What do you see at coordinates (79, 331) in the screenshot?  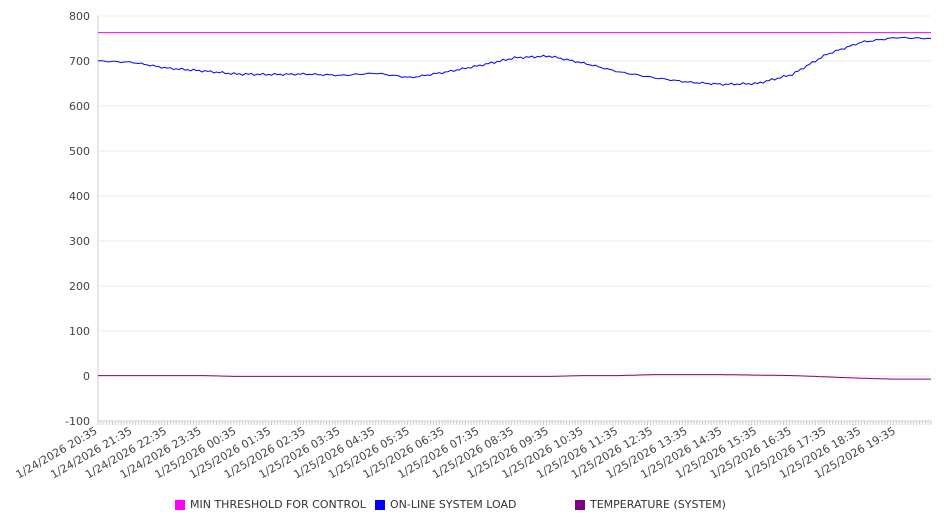 I see `y-tick-label: 100` at bounding box center [79, 331].